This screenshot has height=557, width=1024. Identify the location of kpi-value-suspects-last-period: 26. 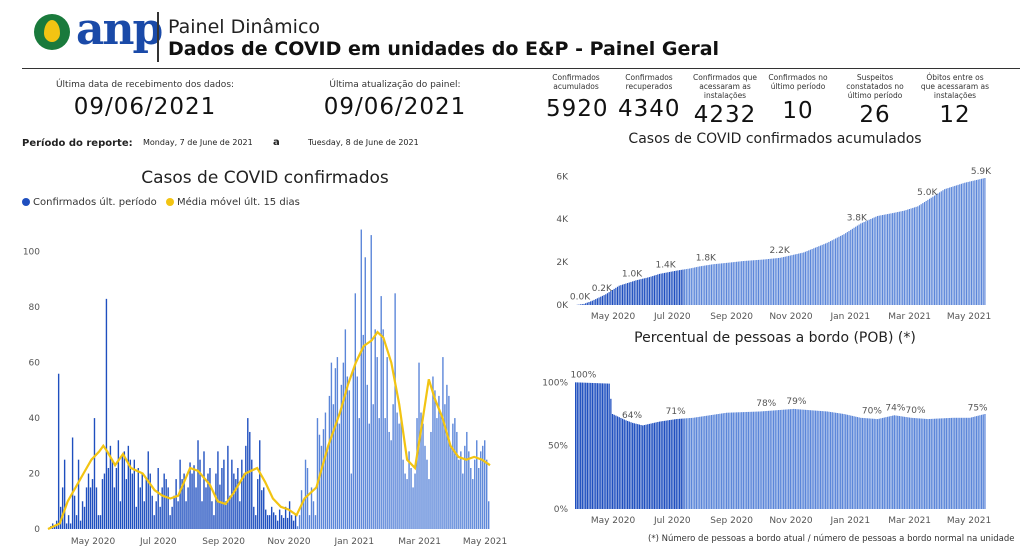
(875, 115).